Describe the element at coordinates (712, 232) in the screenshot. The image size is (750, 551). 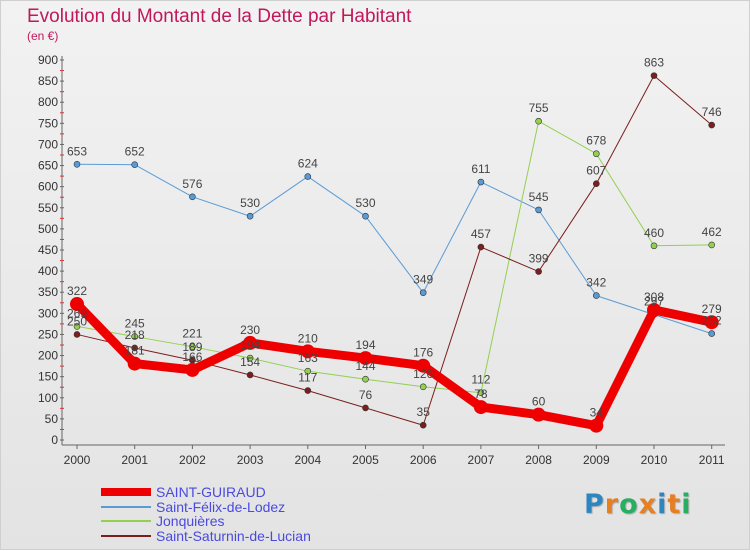
I see `data-label-jonqui-res: 462` at that location.